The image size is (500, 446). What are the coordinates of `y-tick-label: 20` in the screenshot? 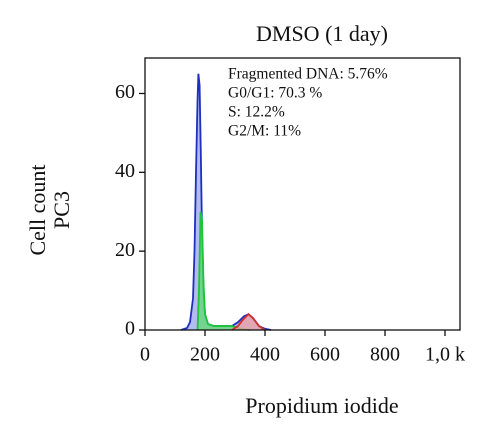 It's located at (125, 250).